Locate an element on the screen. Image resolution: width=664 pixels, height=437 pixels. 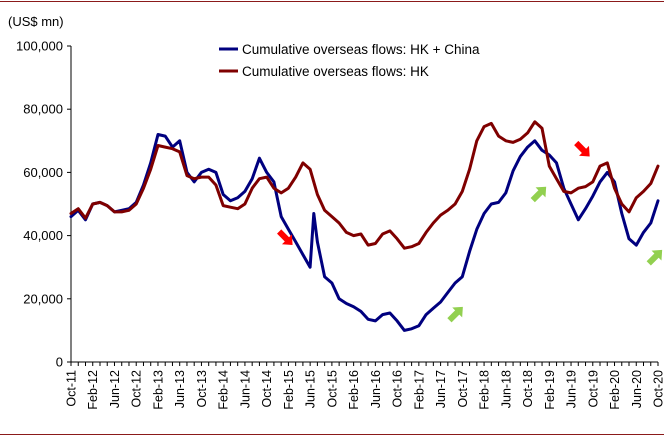
x-tick-label: Feb-18 is located at coordinates (485, 390).